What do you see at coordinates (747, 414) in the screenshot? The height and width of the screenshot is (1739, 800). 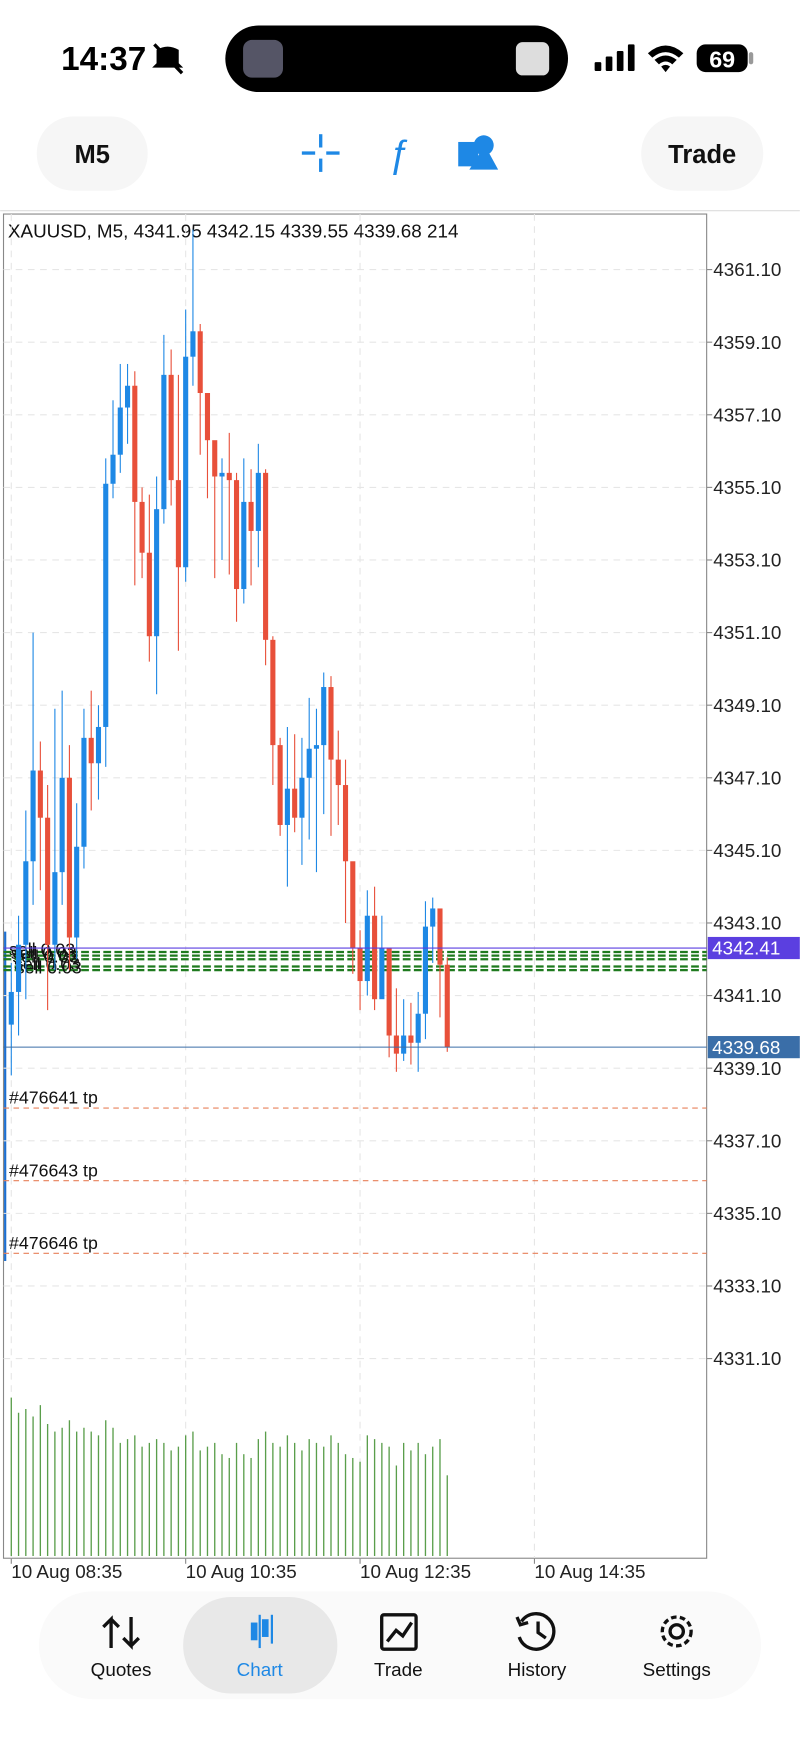 I see `y-tick-label: 4357.10` at bounding box center [747, 414].